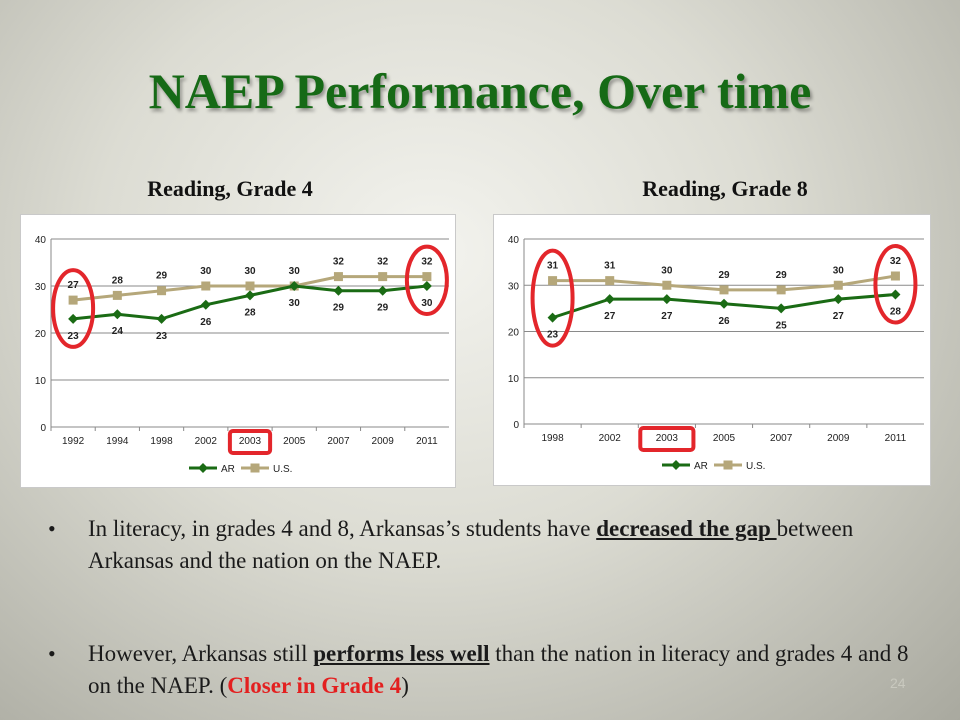 The height and width of the screenshot is (720, 960). What do you see at coordinates (294, 441) in the screenshot?
I see `g4-x-tick-label: 2005` at bounding box center [294, 441].